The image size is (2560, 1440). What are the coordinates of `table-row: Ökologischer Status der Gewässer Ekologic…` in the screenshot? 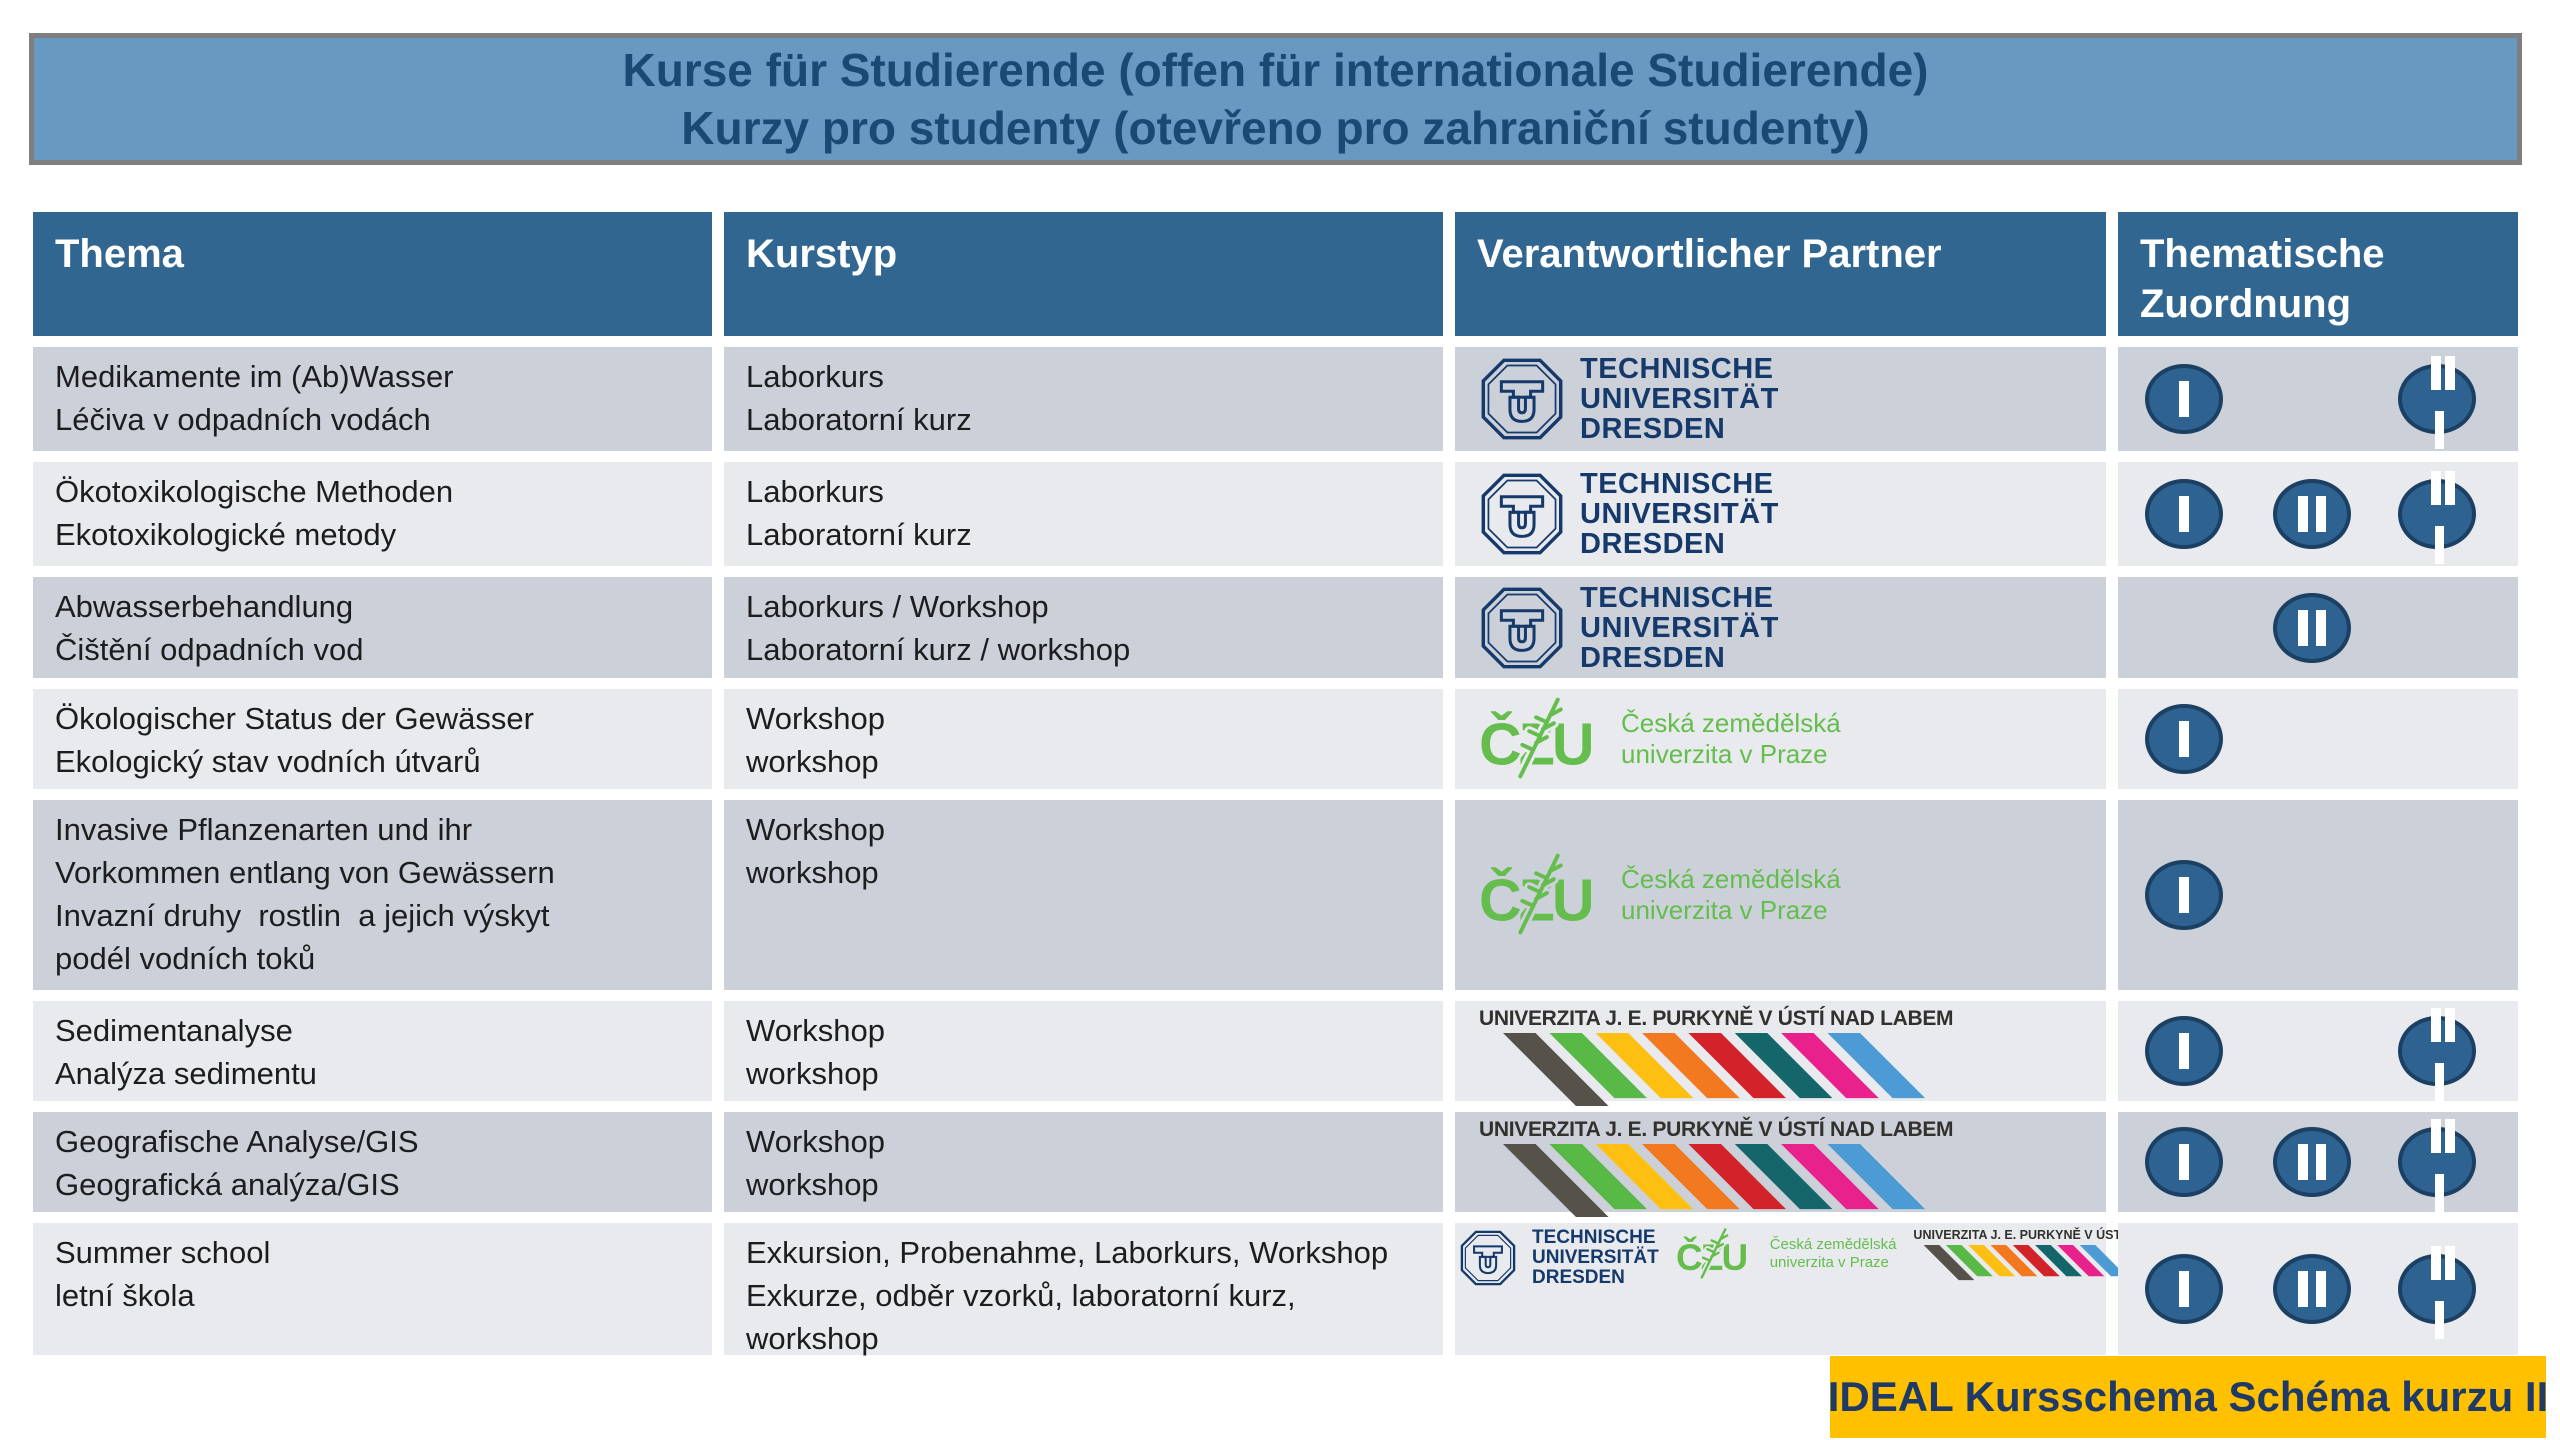 It's located at (1275, 739).